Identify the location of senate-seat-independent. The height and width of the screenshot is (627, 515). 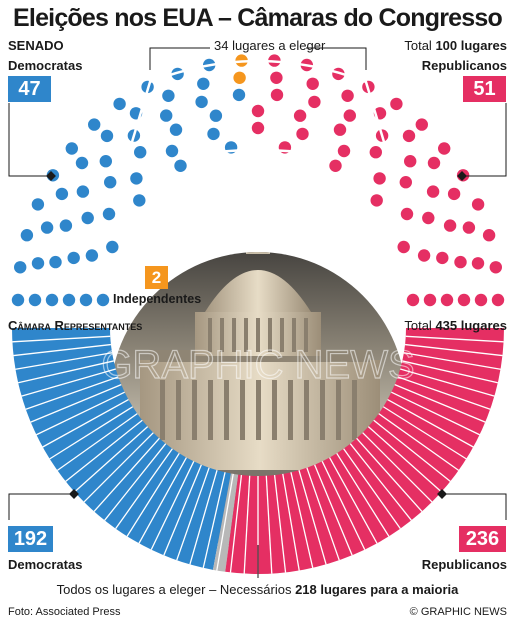
(239, 78).